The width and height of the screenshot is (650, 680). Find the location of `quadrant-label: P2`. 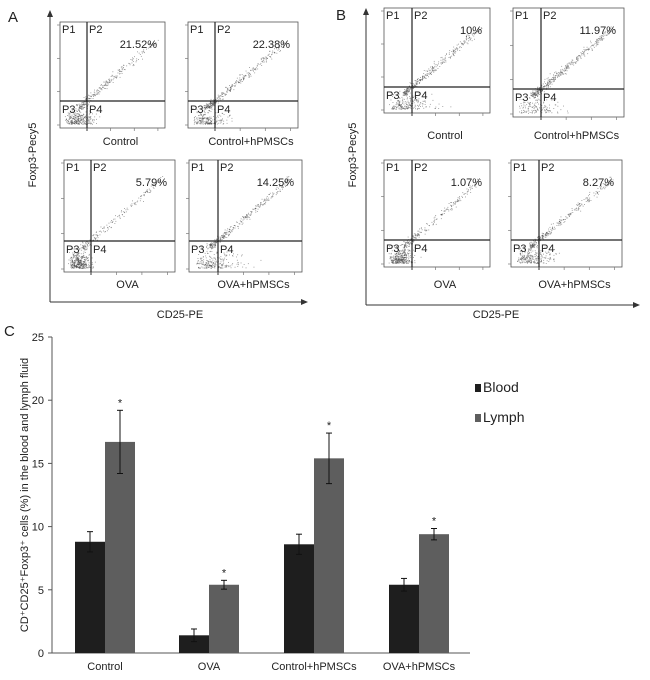

quadrant-label: P2 is located at coordinates (99, 168).